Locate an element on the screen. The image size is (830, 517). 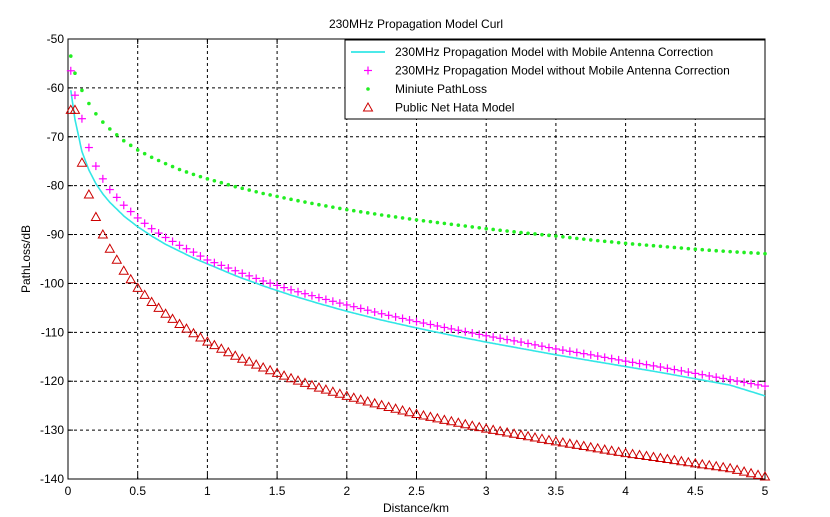
y-tick-label: -80 is located at coordinates (56, 186).